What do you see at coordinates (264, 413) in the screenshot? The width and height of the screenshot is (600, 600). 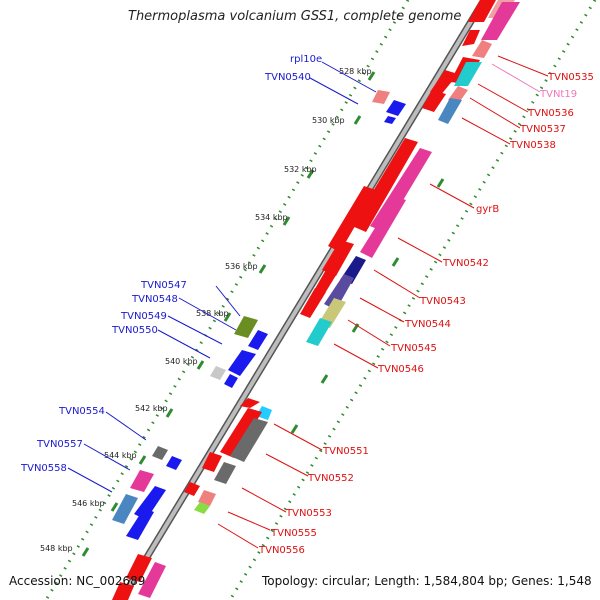 I see `gene-block-tvn0551` at bounding box center [264, 413].